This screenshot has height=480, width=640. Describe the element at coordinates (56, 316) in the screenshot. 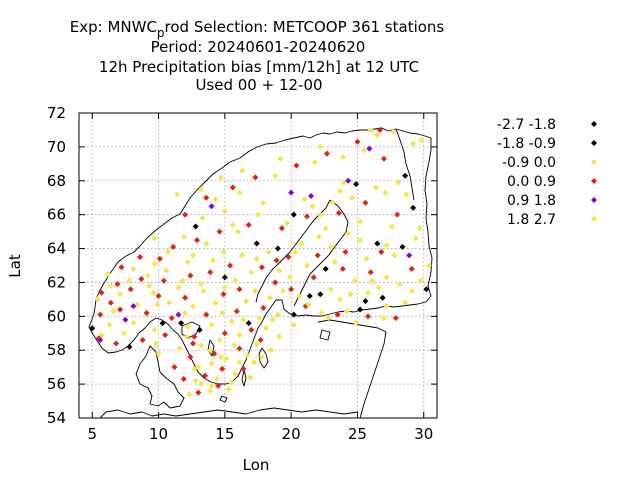

I see `y-tick-label: 60` at that location.